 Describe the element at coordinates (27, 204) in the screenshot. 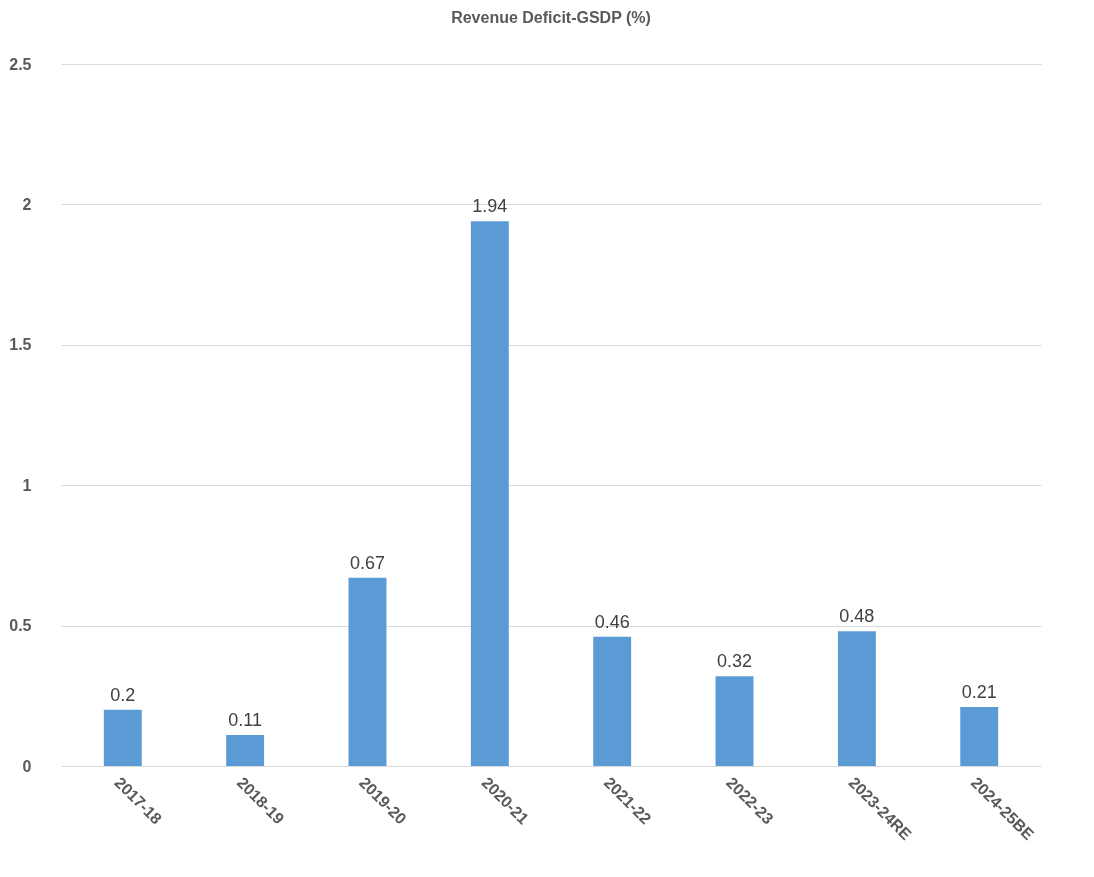

I see `y-tick-label: 2` at that location.